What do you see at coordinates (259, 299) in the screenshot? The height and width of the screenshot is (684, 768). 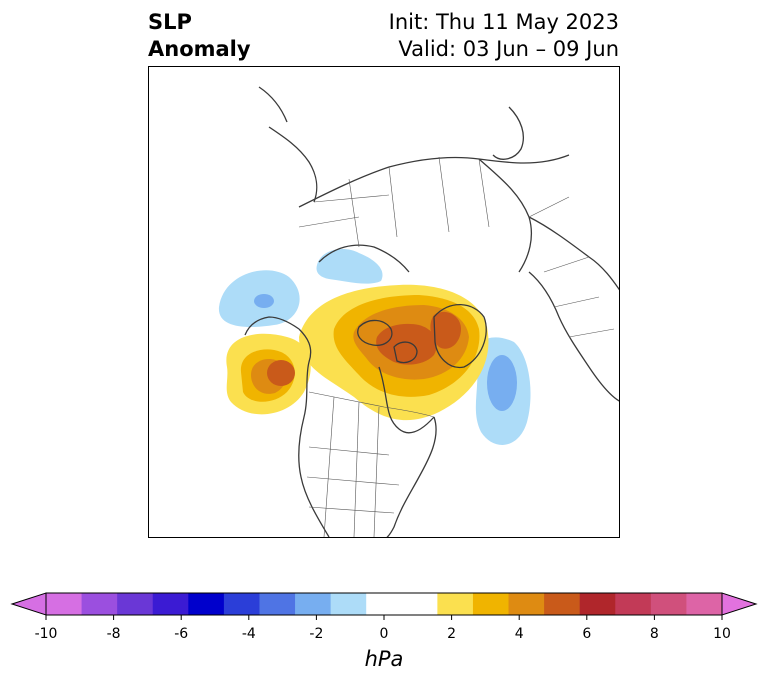 I see `negative-anomaly-bering` at bounding box center [259, 299].